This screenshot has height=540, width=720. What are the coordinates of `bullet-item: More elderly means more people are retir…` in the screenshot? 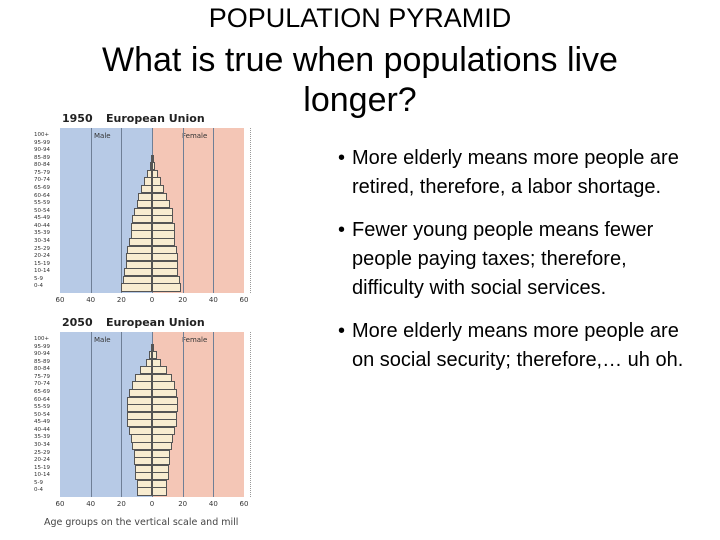 It's located at (516, 173).